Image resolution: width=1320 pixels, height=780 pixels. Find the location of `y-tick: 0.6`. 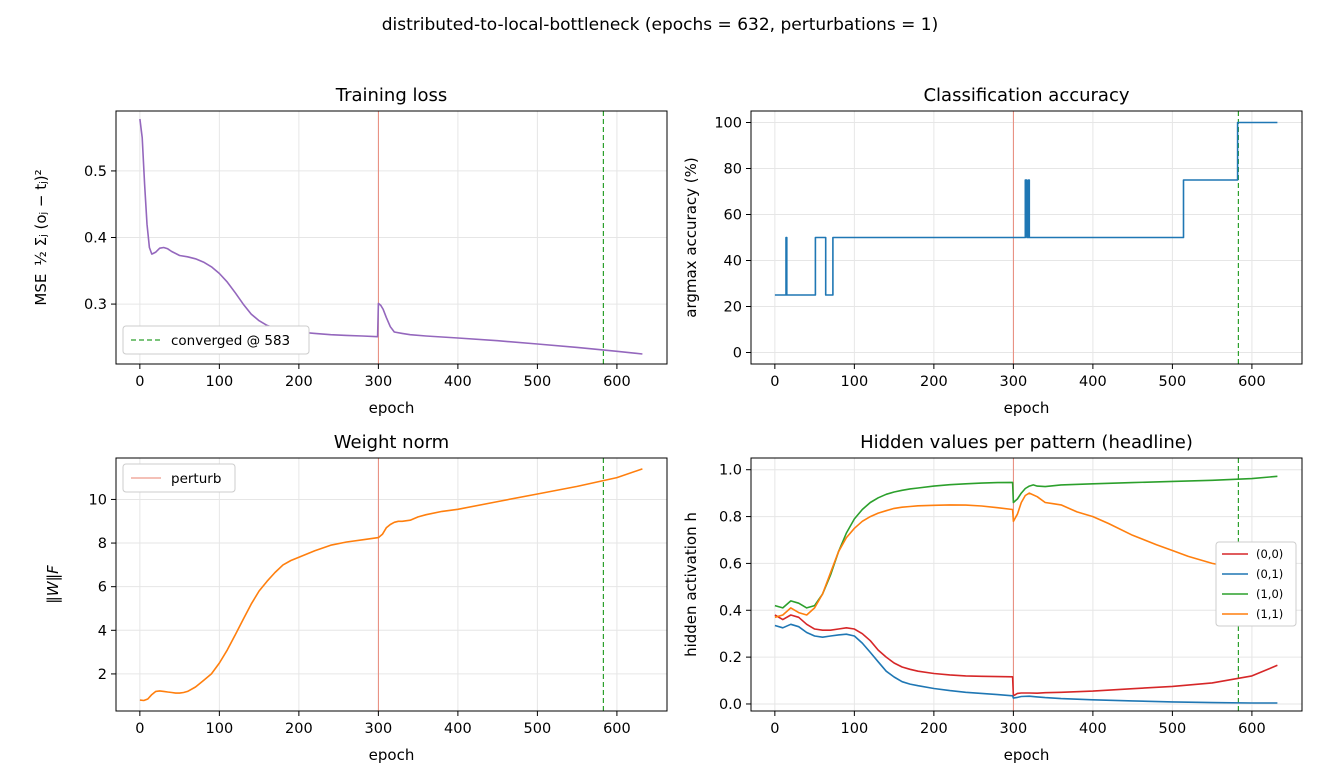

y-tick: 0.6 is located at coordinates (735, 564).